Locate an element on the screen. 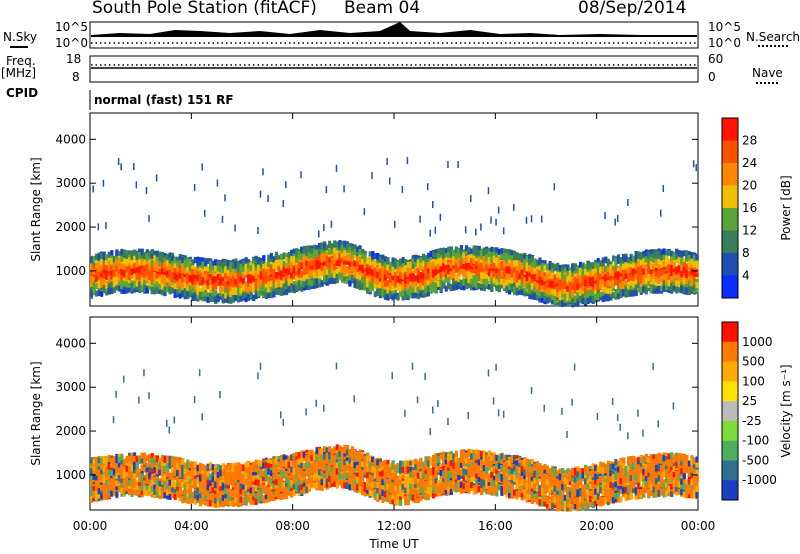 The width and height of the screenshot is (800, 554). freq-panel is located at coordinates (394, 69).